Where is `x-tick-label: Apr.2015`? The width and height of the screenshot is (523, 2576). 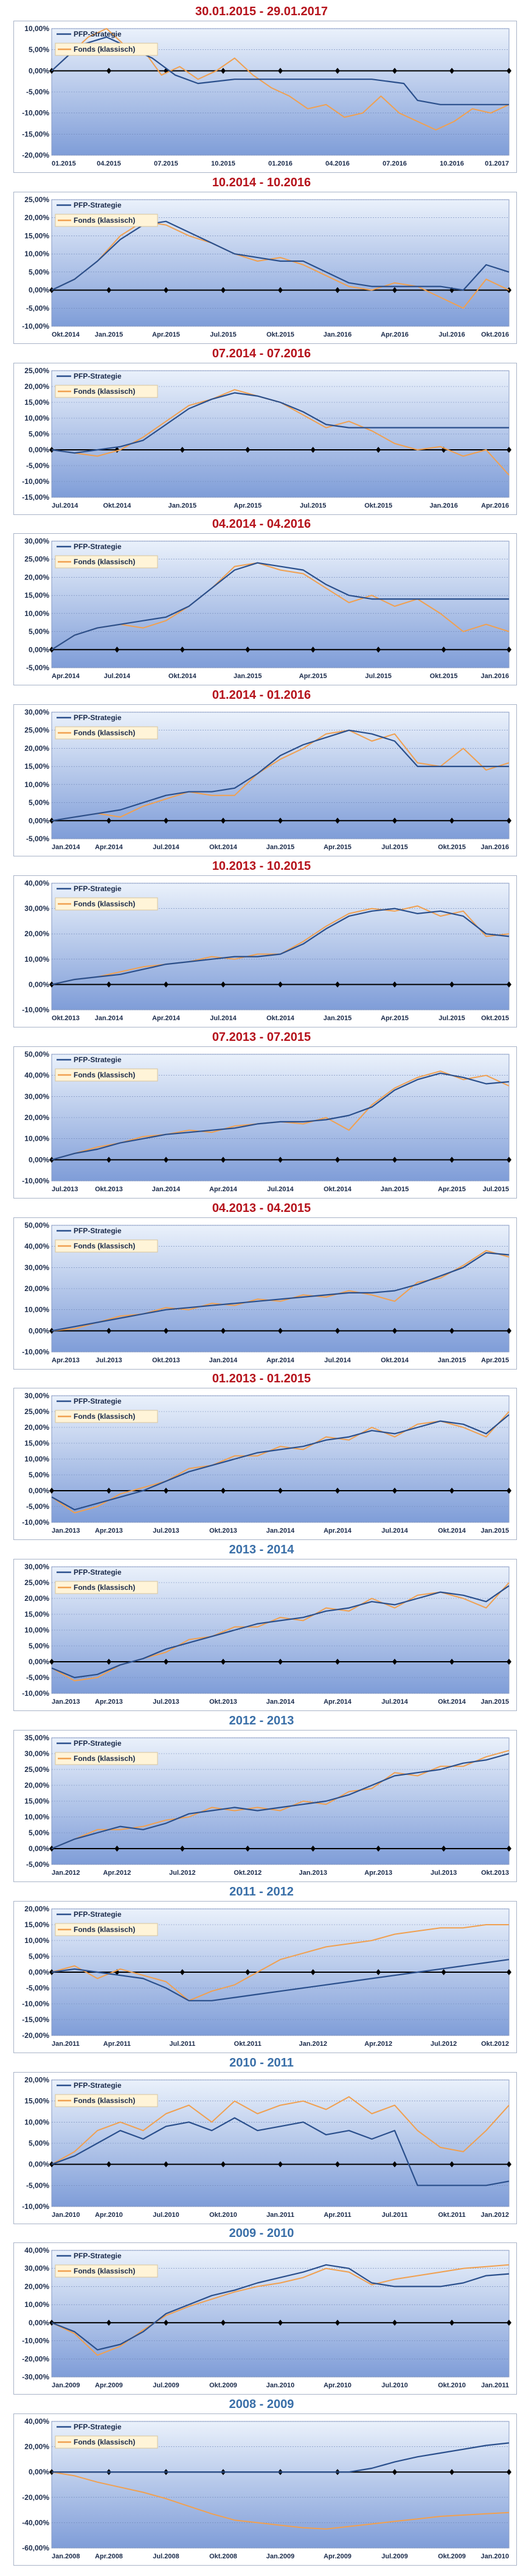 x-tick-label: Apr.2015 is located at coordinates (248, 505).